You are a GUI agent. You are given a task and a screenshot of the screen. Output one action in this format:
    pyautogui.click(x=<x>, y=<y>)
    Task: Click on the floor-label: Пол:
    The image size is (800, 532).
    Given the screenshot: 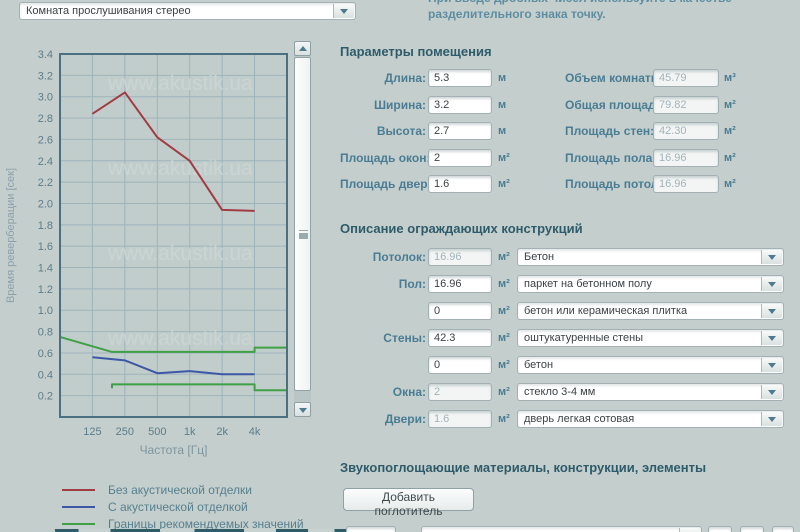 What is the action you would take?
    pyautogui.click(x=412, y=284)
    